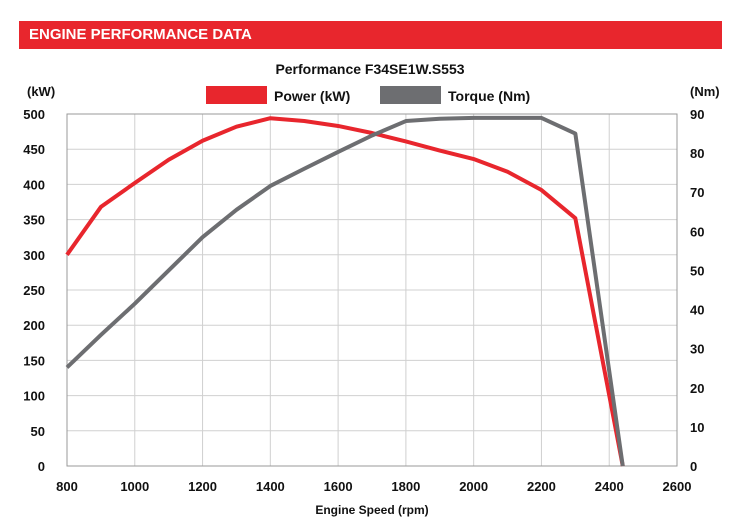 The image size is (741, 531). Describe the element at coordinates (677, 486) in the screenshot. I see `x-tick-label: 2600` at that location.